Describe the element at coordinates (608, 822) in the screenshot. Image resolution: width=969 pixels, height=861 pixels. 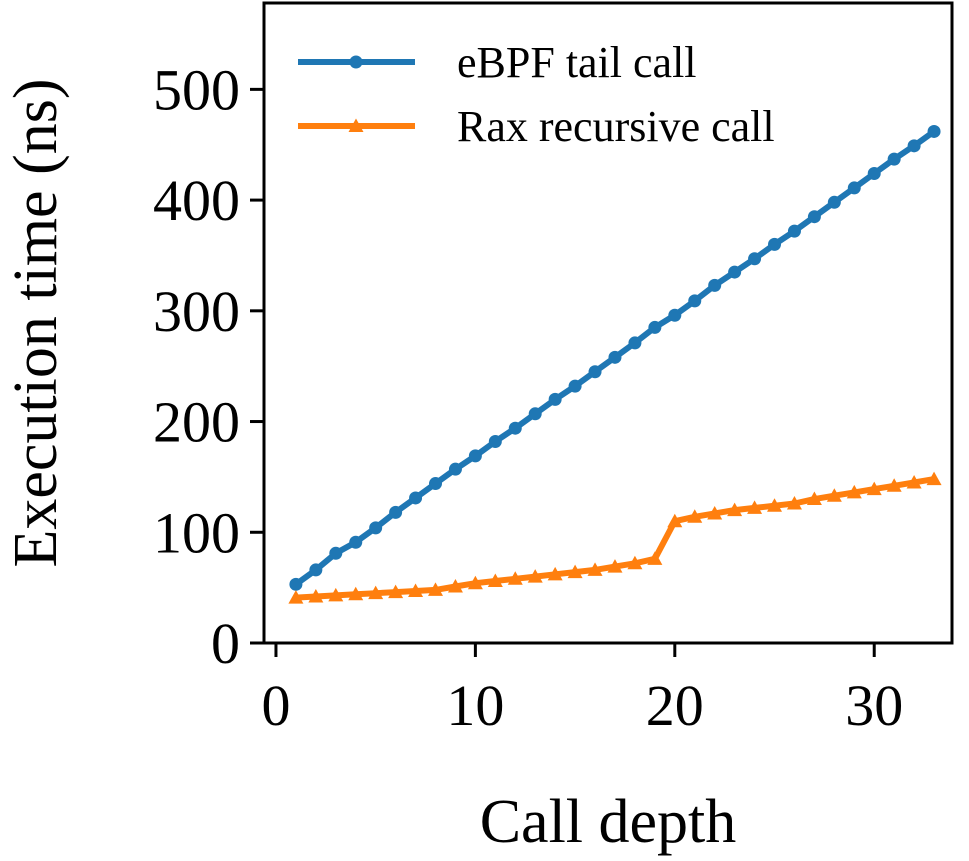
I see `x-axis-label: Call depth` at that location.